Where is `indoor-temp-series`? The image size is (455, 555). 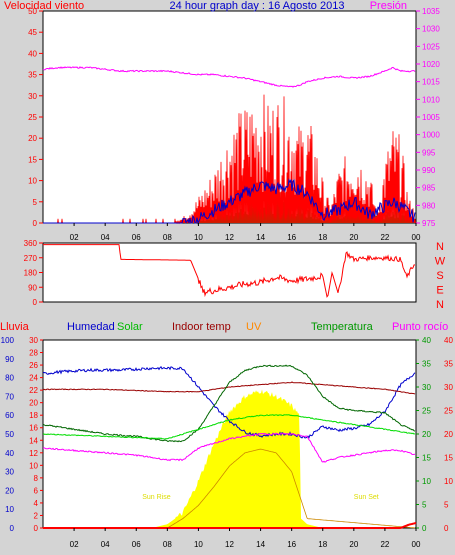 indoor-temp-series is located at coordinates (229, 388).